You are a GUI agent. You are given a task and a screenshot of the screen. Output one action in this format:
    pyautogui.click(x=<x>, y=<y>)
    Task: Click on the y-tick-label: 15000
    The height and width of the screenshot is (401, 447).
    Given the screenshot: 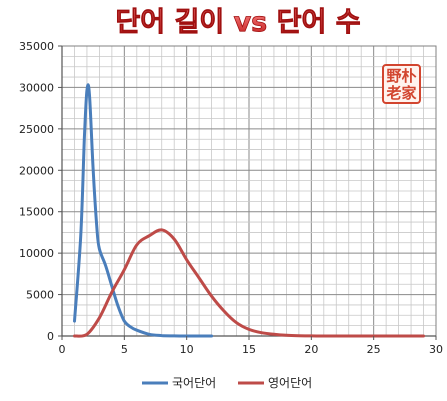 What is the action you would take?
    pyautogui.click(x=36, y=212)
    